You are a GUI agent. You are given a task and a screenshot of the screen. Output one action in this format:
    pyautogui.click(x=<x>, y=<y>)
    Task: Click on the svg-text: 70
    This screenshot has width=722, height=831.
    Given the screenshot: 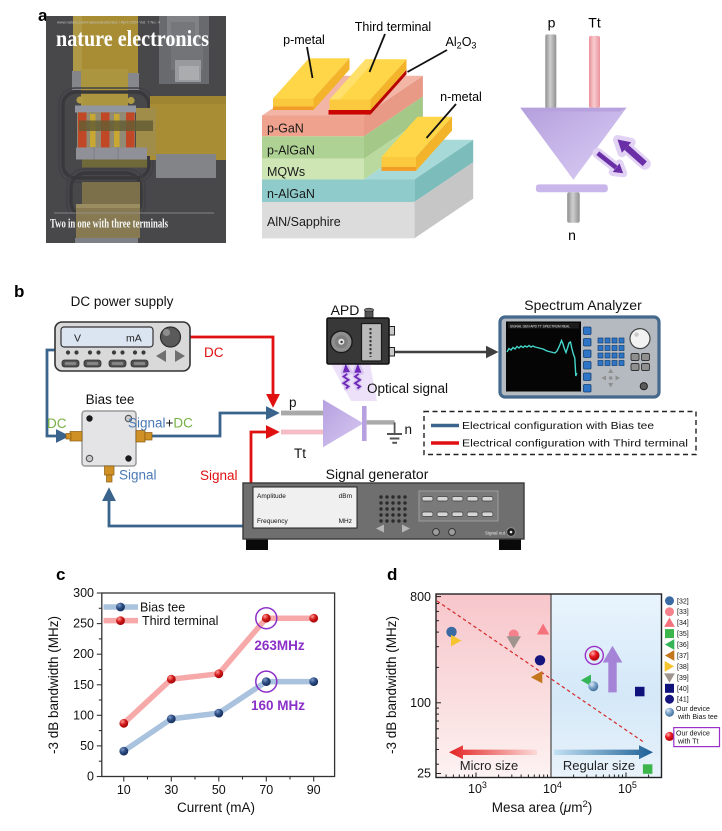 What is the action you would take?
    pyautogui.click(x=266, y=790)
    